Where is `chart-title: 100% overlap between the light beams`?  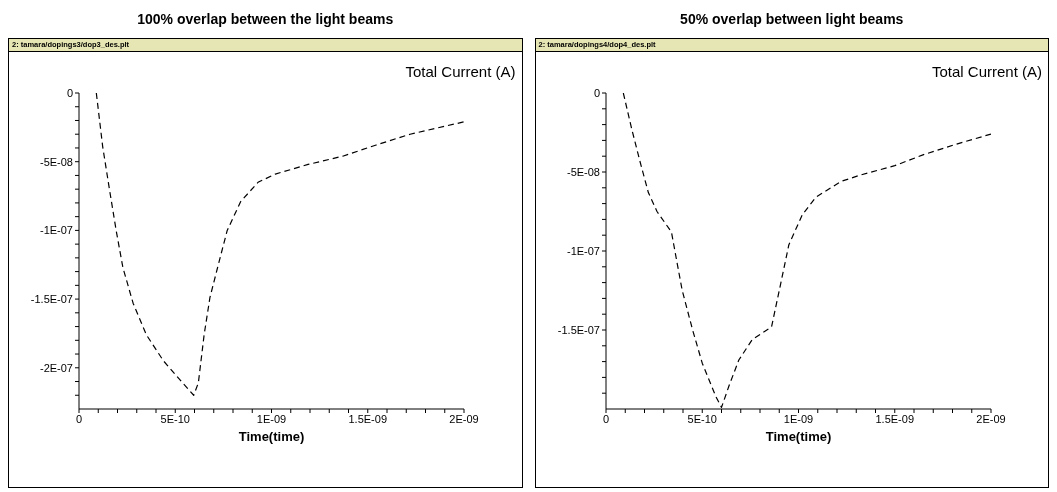
chart-title: 100% overlap between the light beams is located at coordinates (265, 19).